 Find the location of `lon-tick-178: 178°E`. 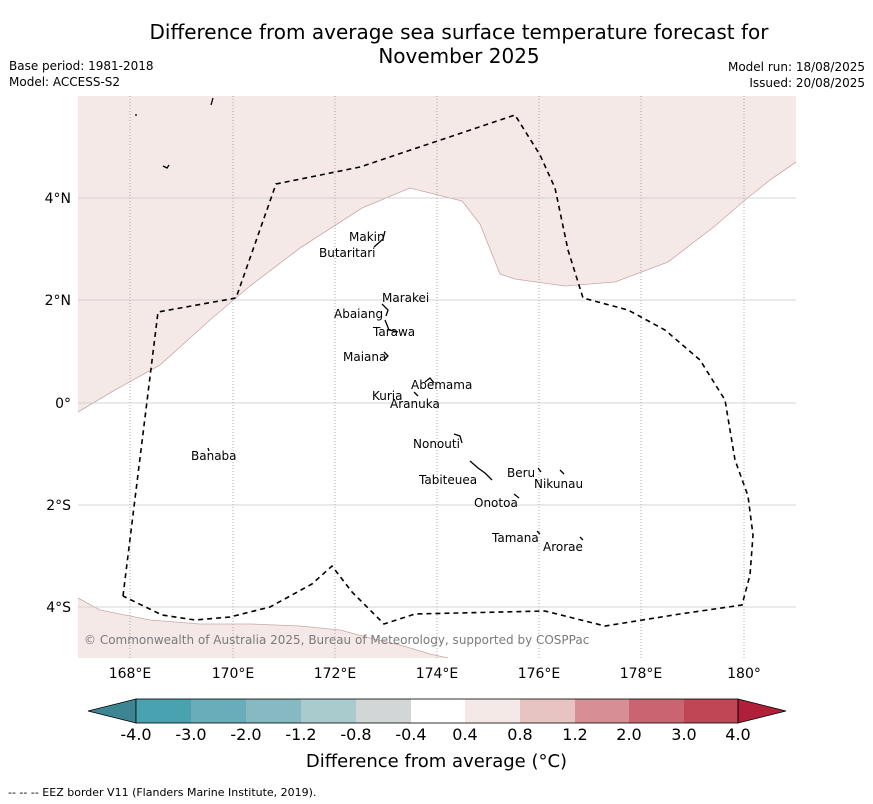

lon-tick-178: 178°E is located at coordinates (641, 674).